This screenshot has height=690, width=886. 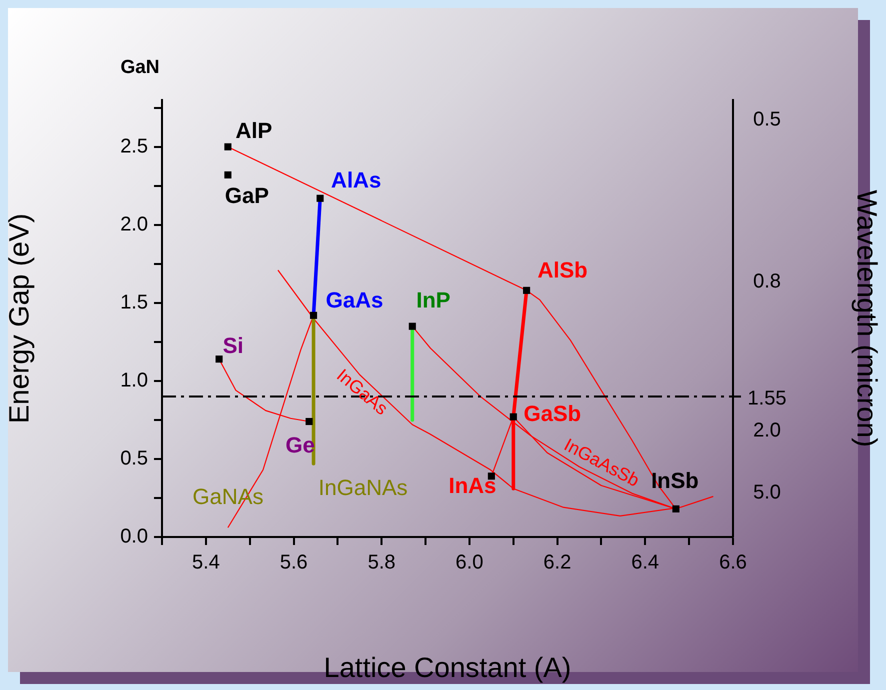 What do you see at coordinates (733, 563) in the screenshot?
I see `x-tick-label: 6.6` at bounding box center [733, 563].